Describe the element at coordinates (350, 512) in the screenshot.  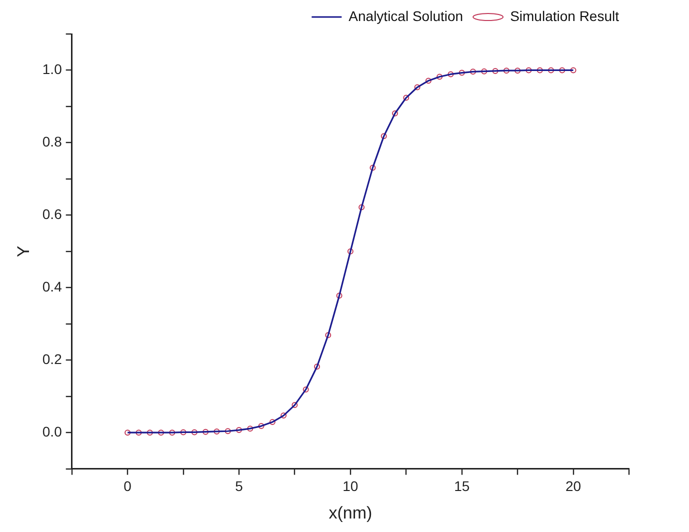
I see `x-axis-title: x(nm)` at that location.